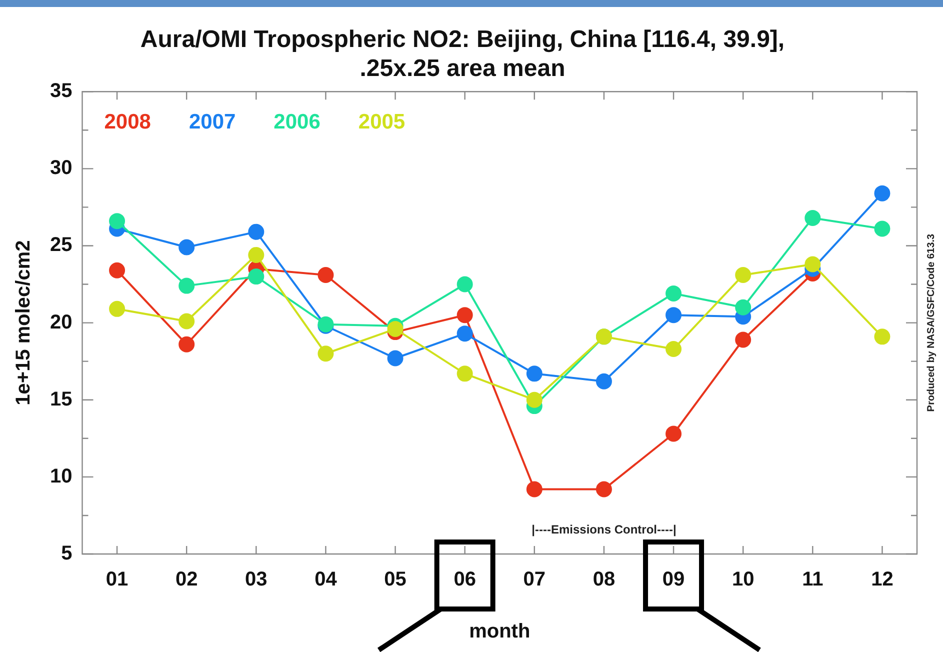  Describe the element at coordinates (465, 579) in the screenshot. I see `x-tick-label: 06` at that location.